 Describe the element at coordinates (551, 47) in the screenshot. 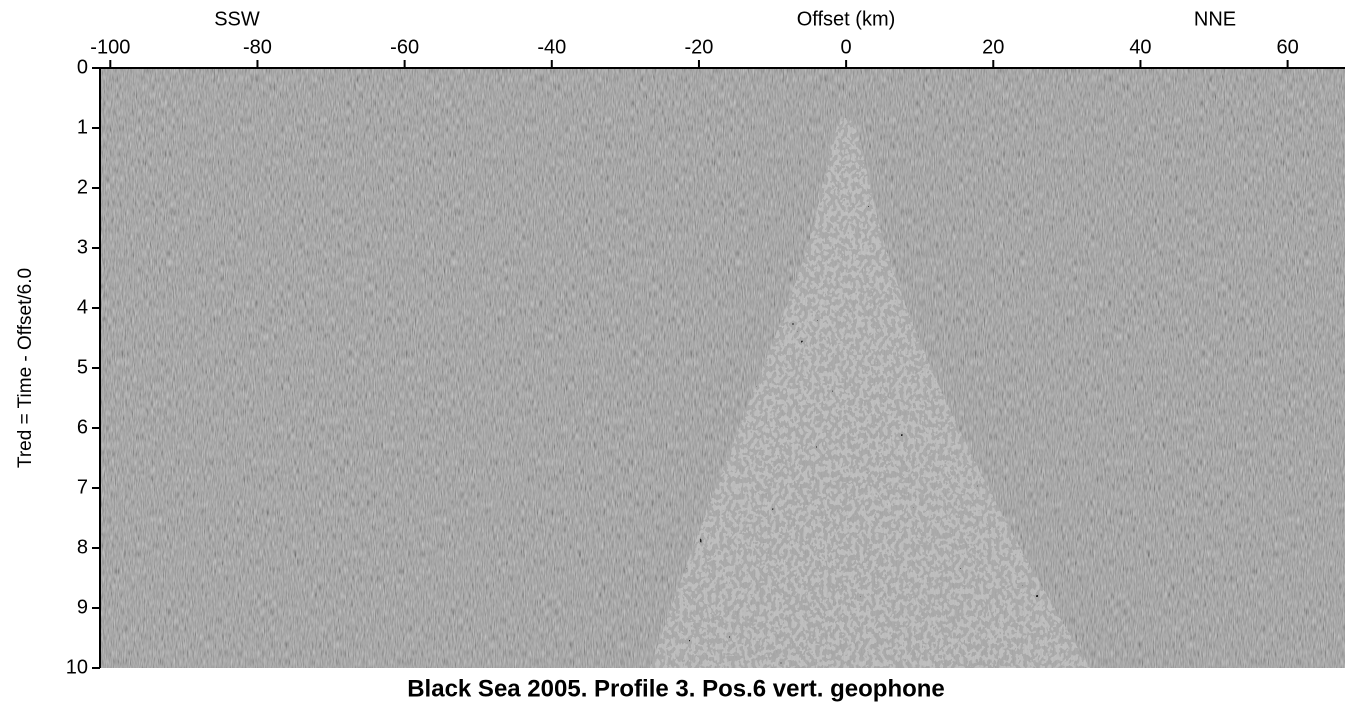

I see `x-tick-label: -40` at that location.